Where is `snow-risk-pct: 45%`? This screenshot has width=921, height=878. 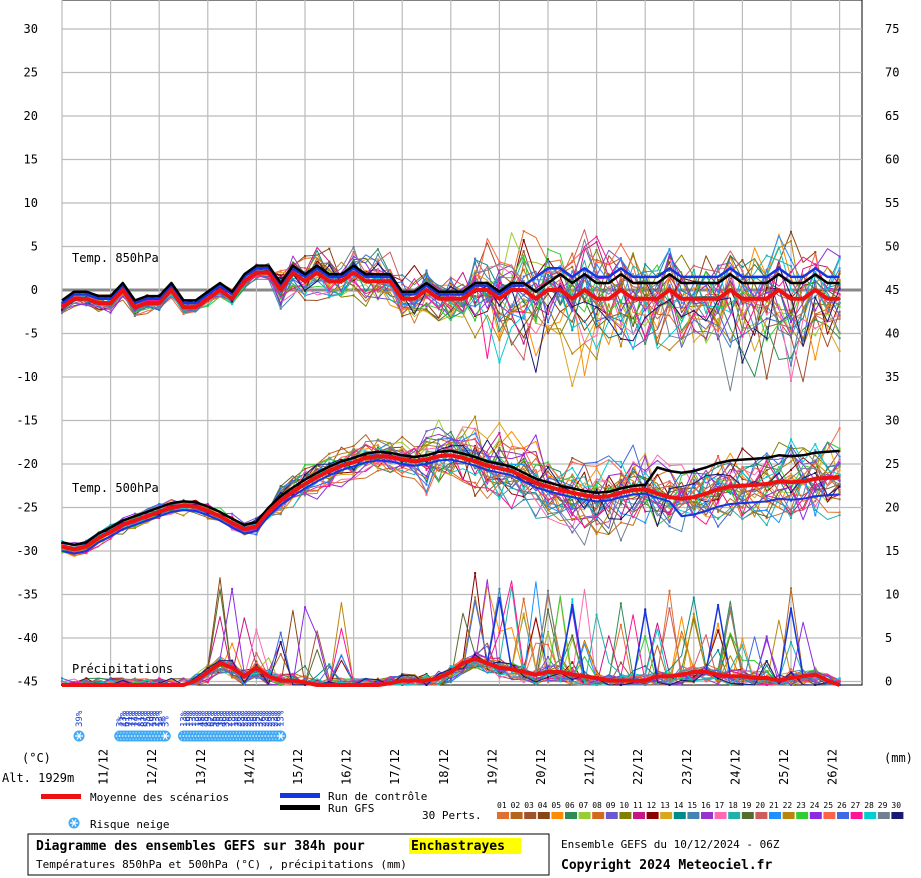
snow-risk-pct: 45% is located at coordinates (206, 718).